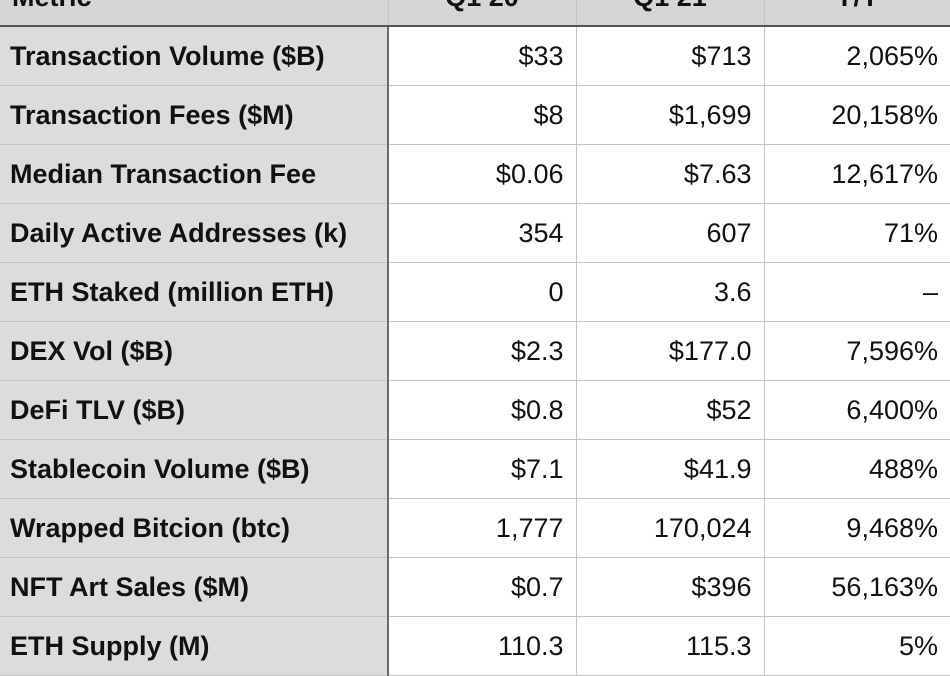 The width and height of the screenshot is (950, 676). What do you see at coordinates (482, 469) in the screenshot?
I see `q1-20-cell: $7.1` at bounding box center [482, 469].